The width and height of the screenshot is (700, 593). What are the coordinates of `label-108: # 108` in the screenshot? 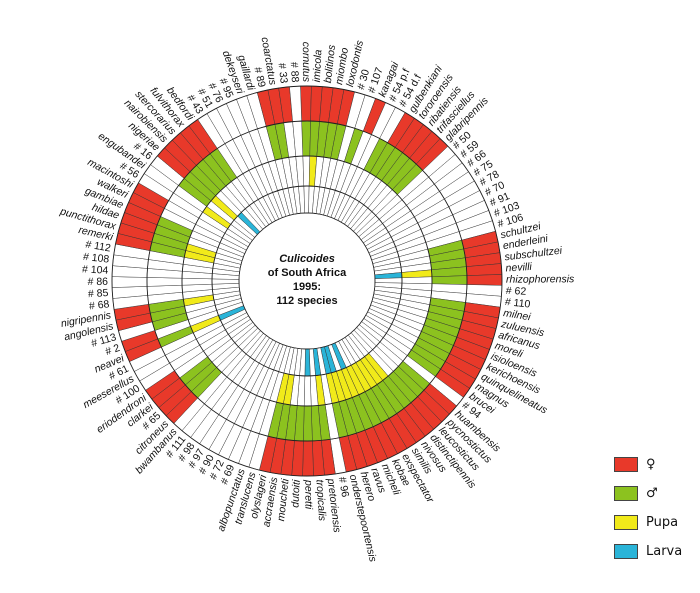 It's located at (96, 258).